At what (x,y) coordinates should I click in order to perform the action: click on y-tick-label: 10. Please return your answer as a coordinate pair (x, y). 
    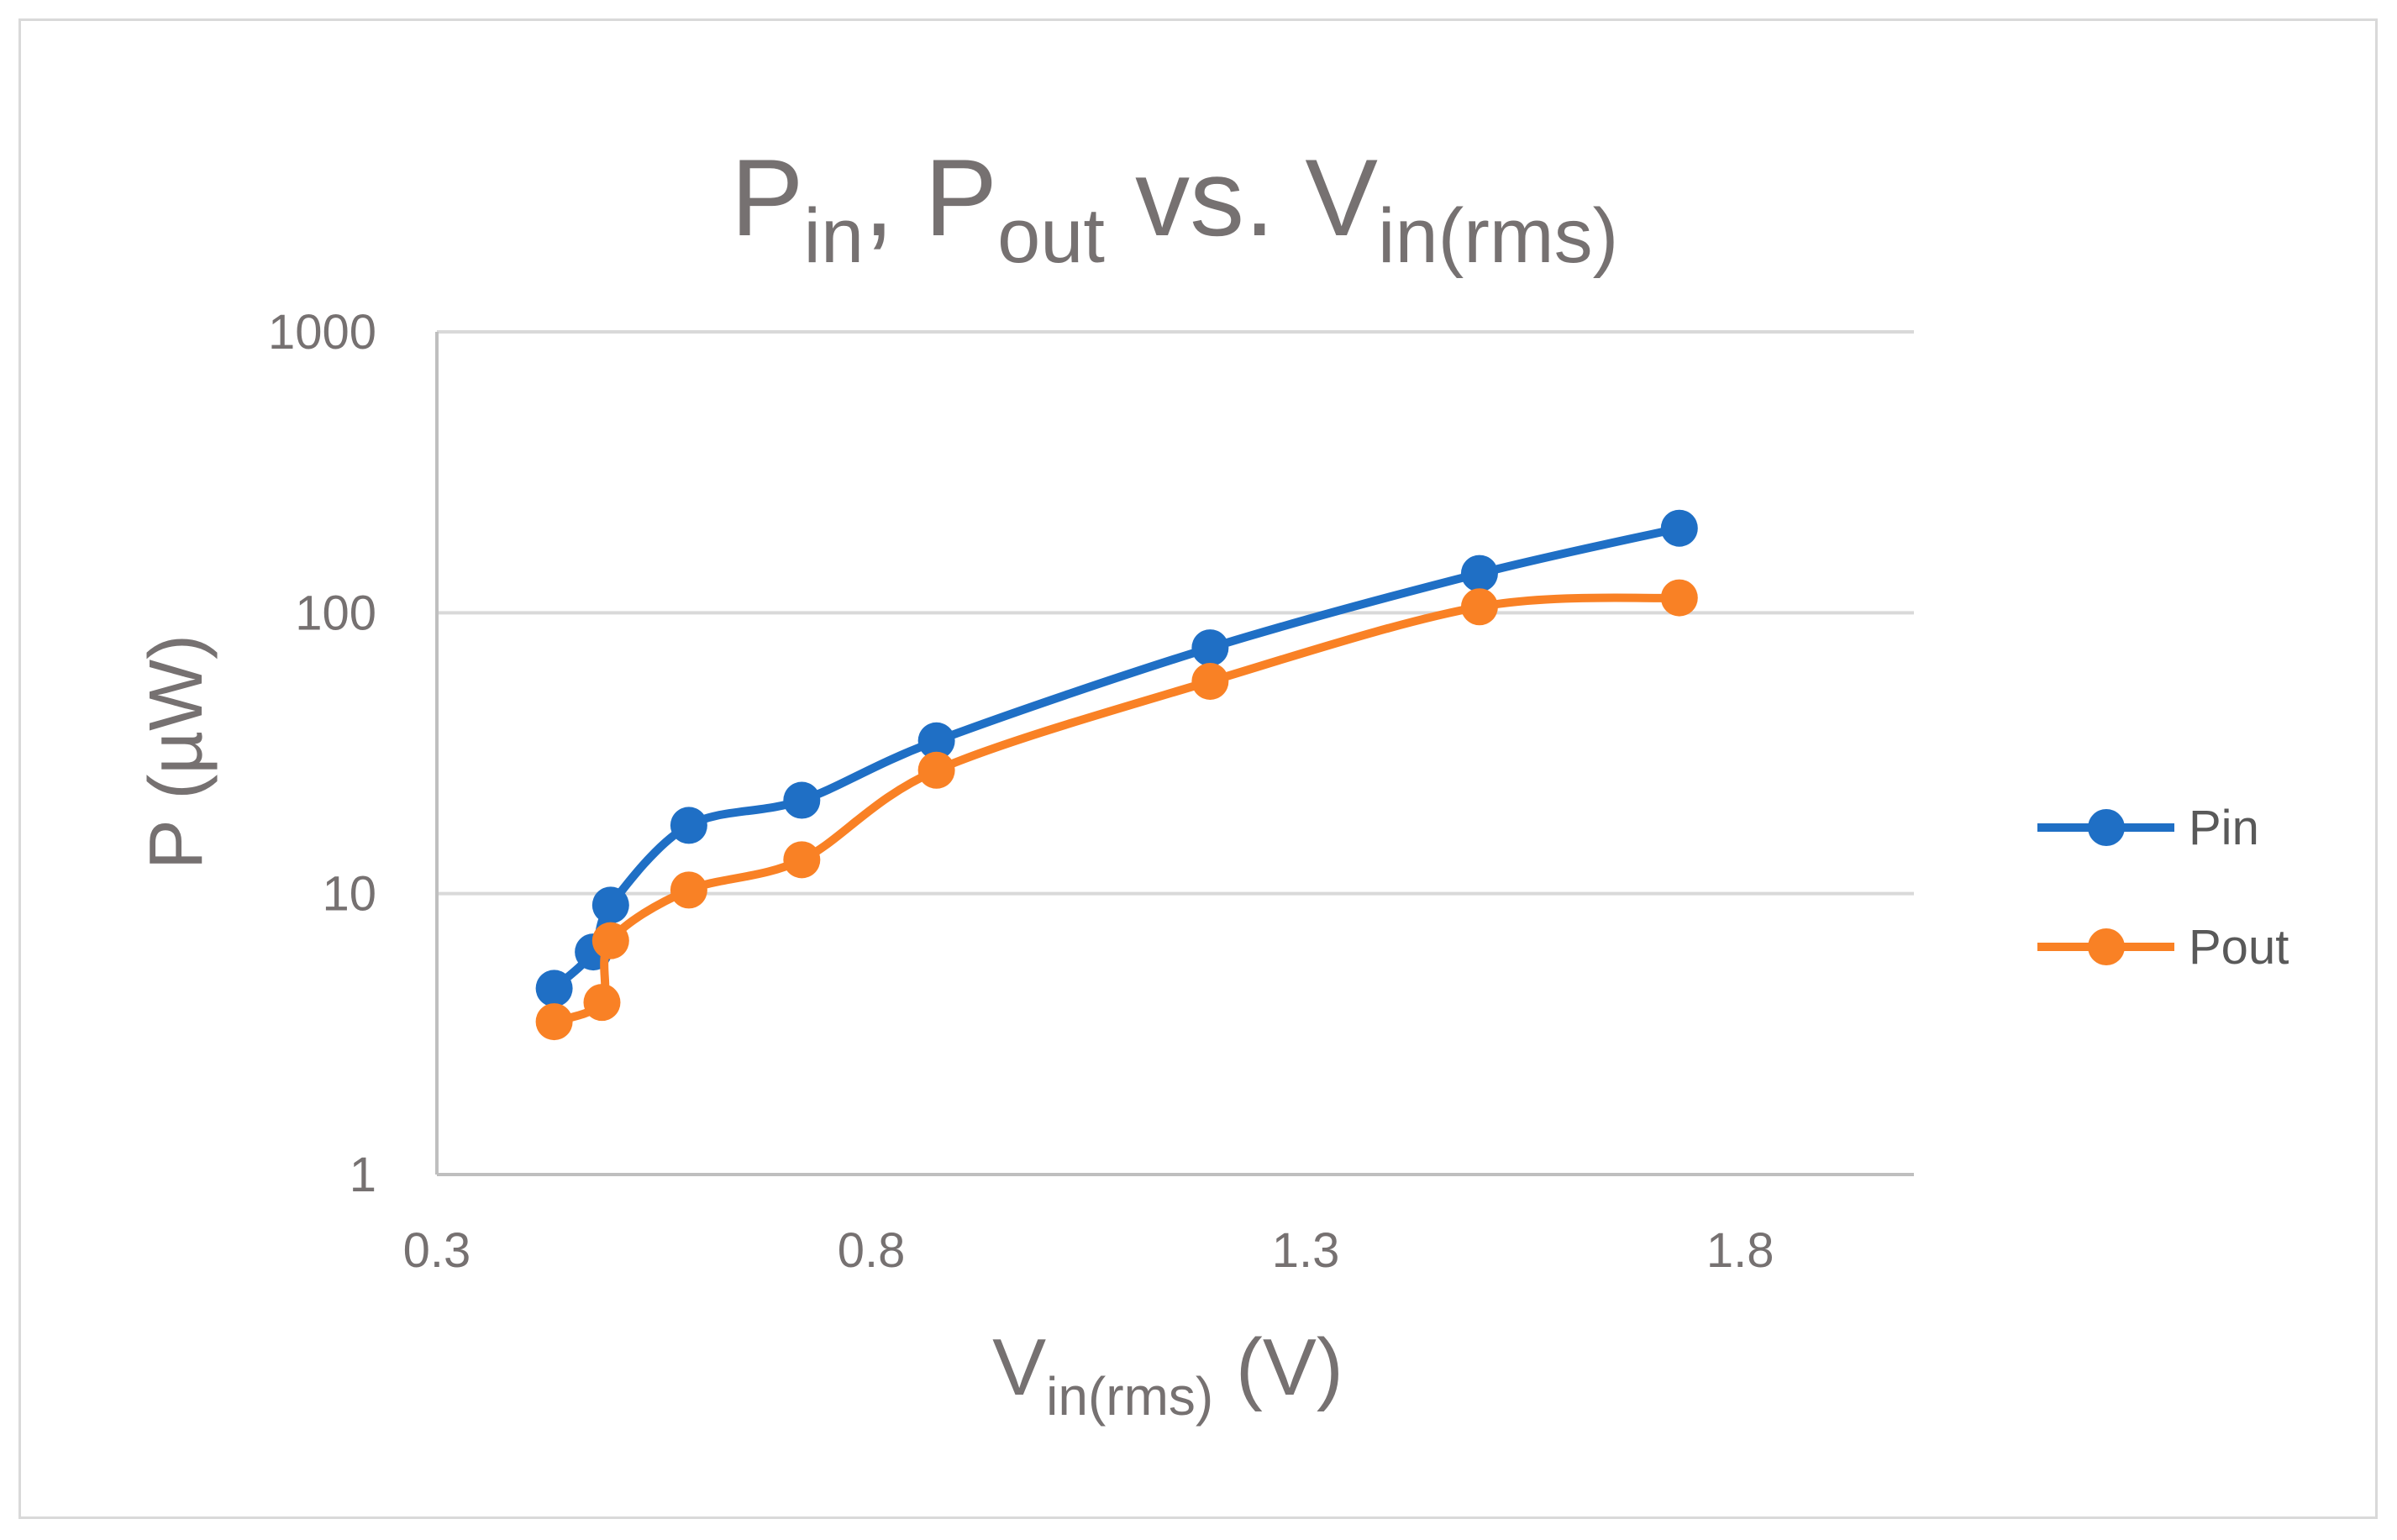
    Looking at the image, I should click on (349, 895).